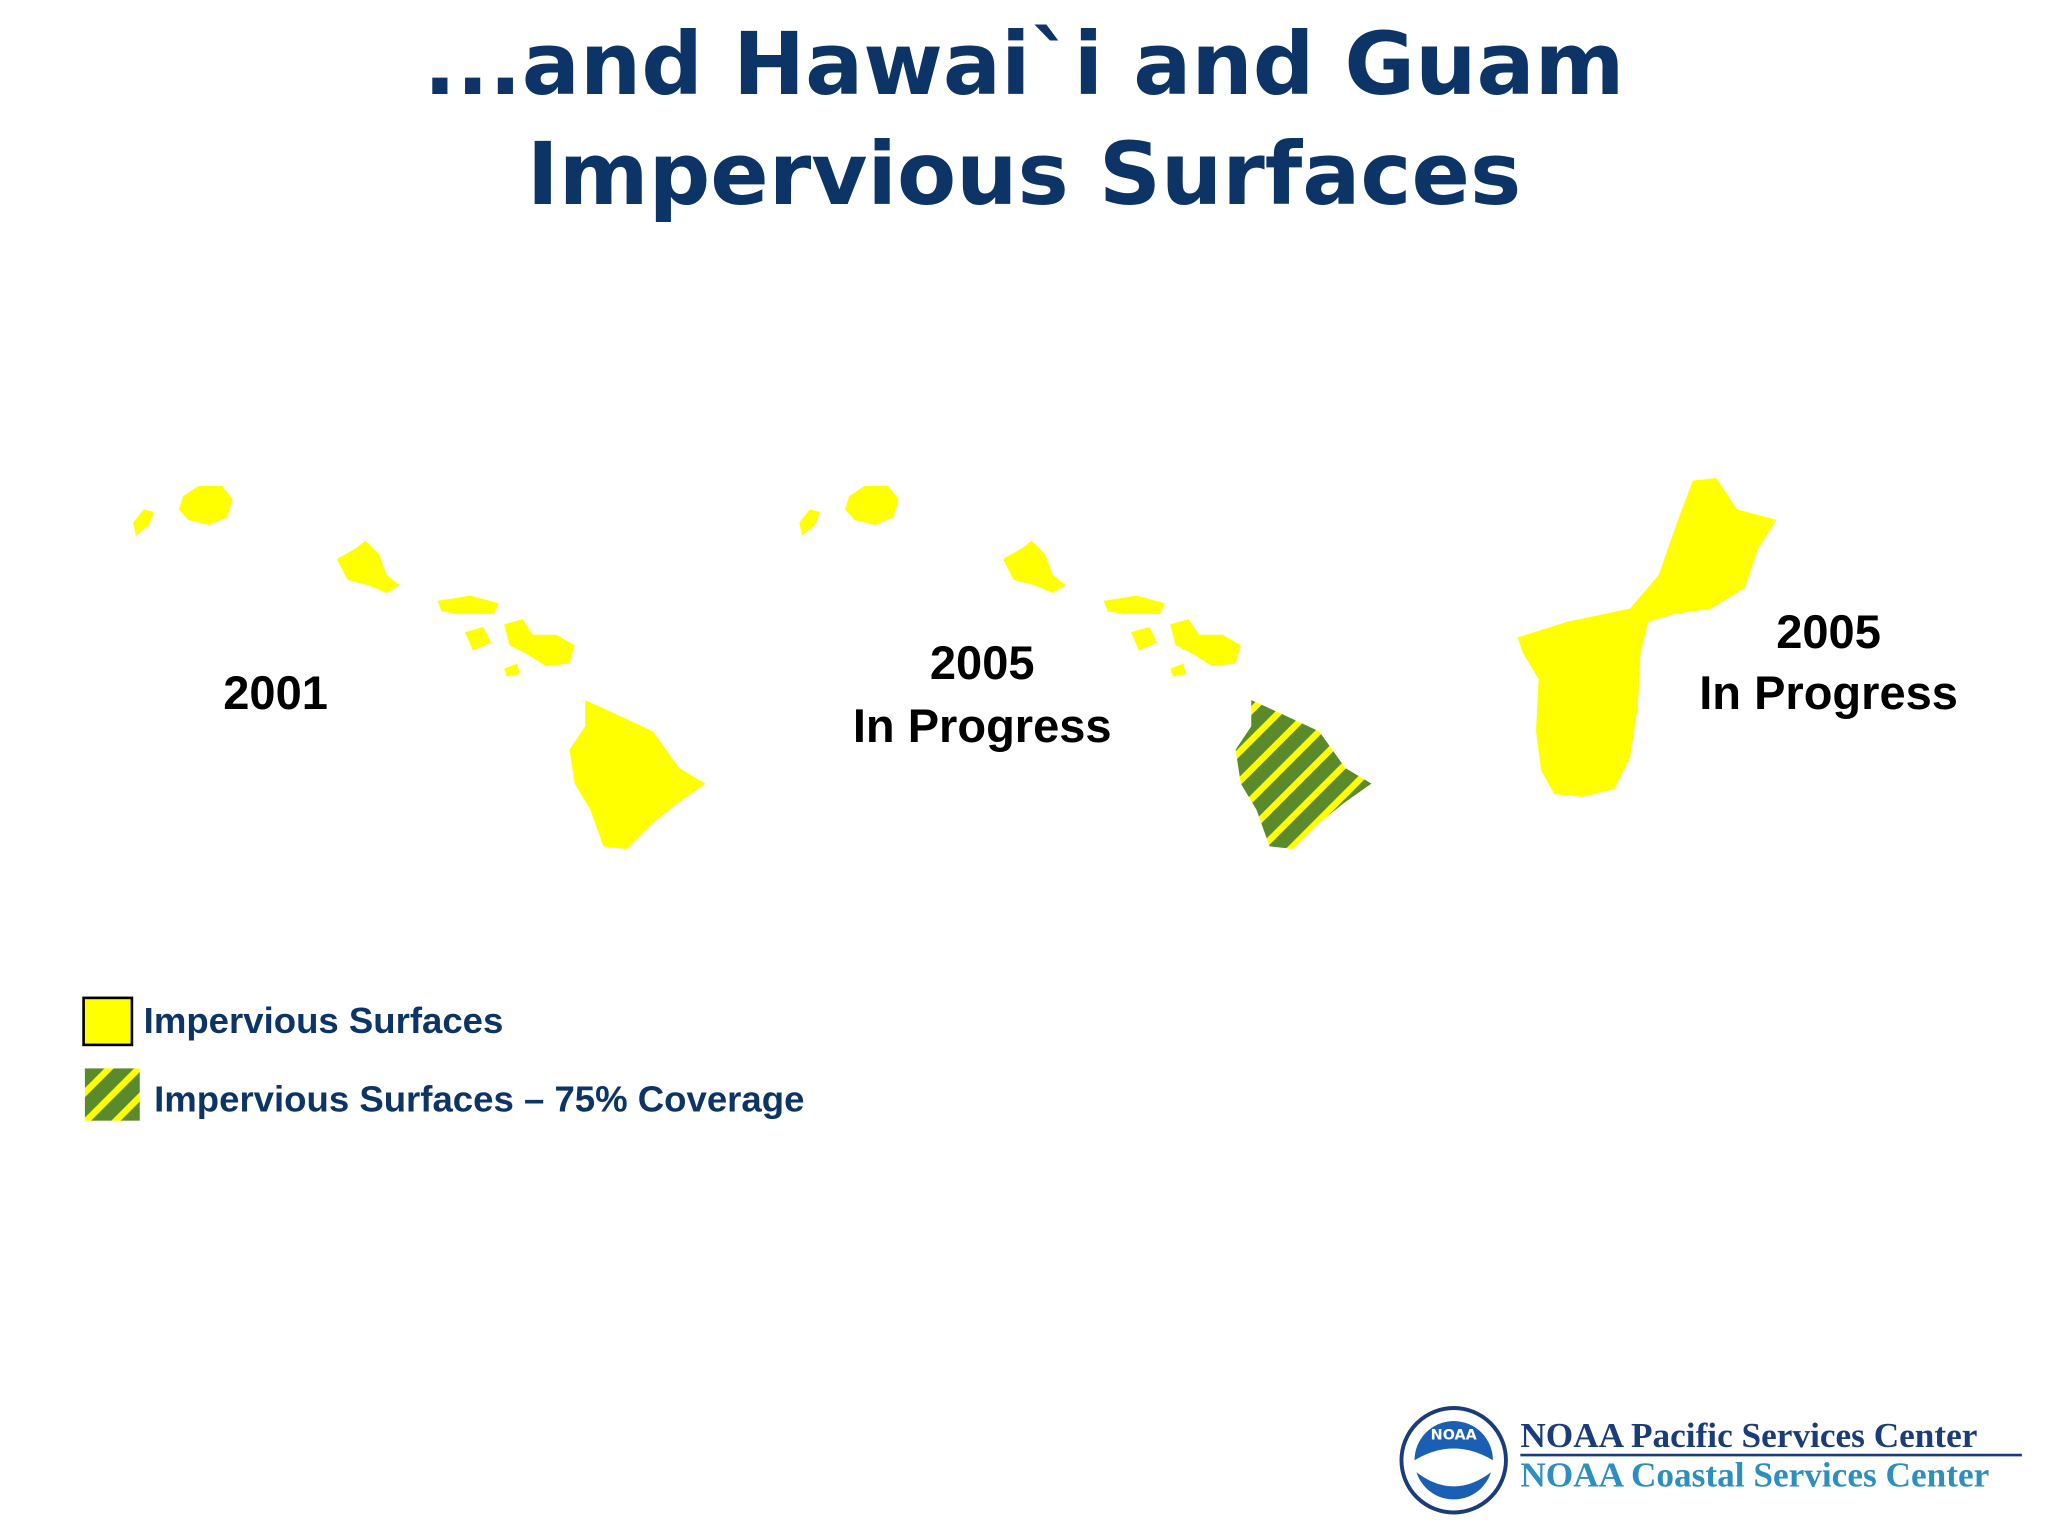 This screenshot has width=2048, height=1536. I want to click on map-label: 2001, so click(275, 692).